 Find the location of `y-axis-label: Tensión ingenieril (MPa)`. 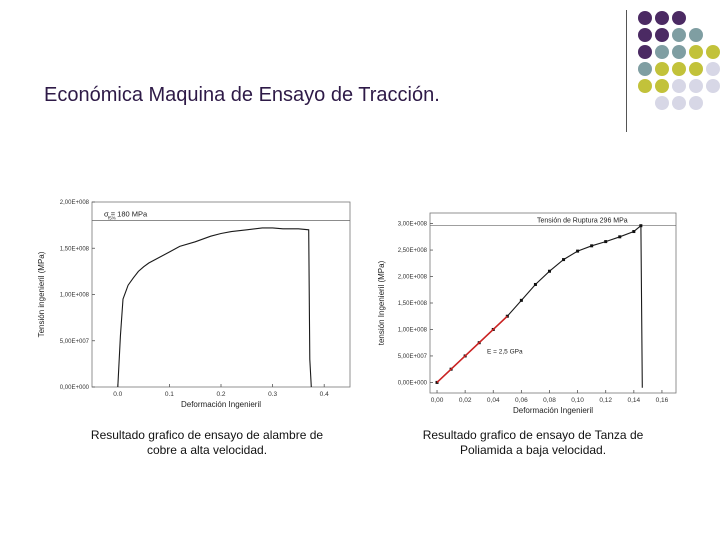

y-axis-label: Tensión ingenieril (MPa) is located at coordinates (41, 294).